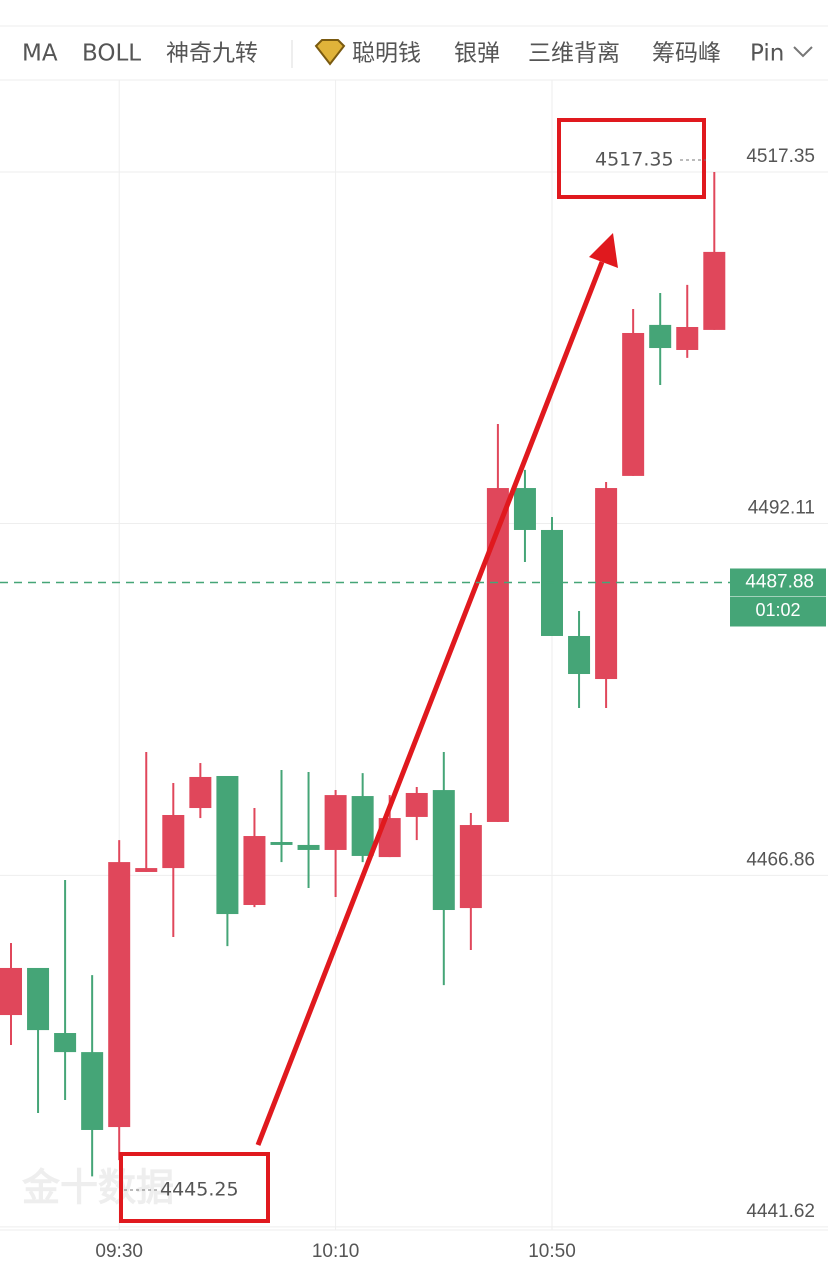 The width and height of the screenshot is (828, 1284). What do you see at coordinates (767, 54) in the screenshot?
I see `tool-pin: Pin` at bounding box center [767, 54].